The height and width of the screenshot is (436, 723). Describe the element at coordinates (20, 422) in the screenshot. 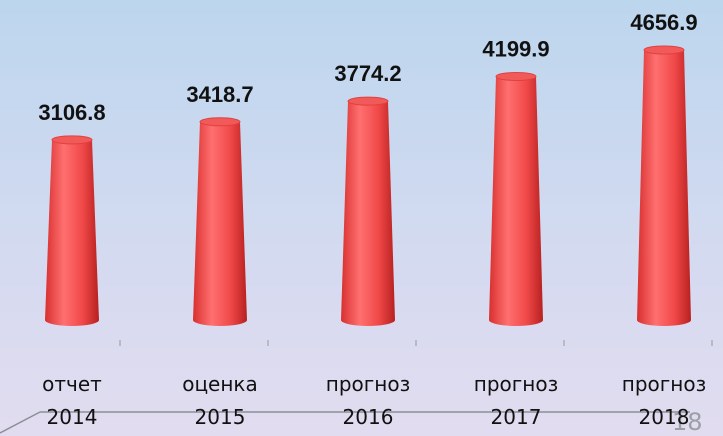

I see `decor-line` at that location.